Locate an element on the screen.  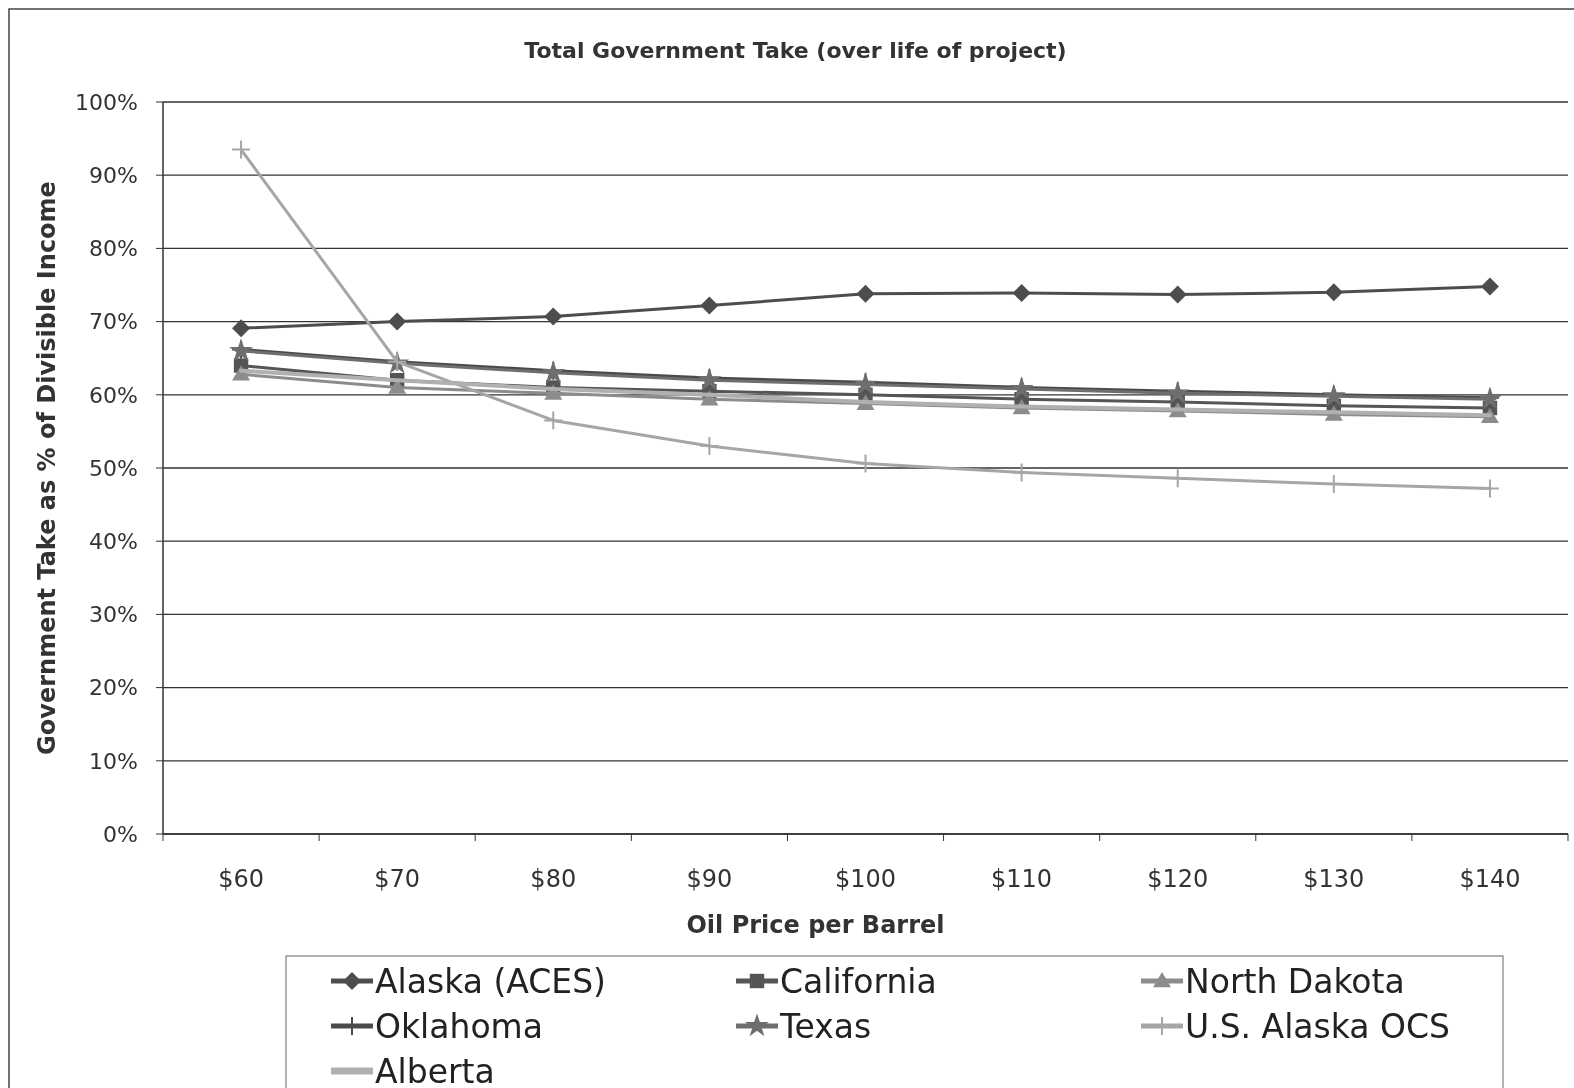
x-tick-label: $110 is located at coordinates (1022, 879).